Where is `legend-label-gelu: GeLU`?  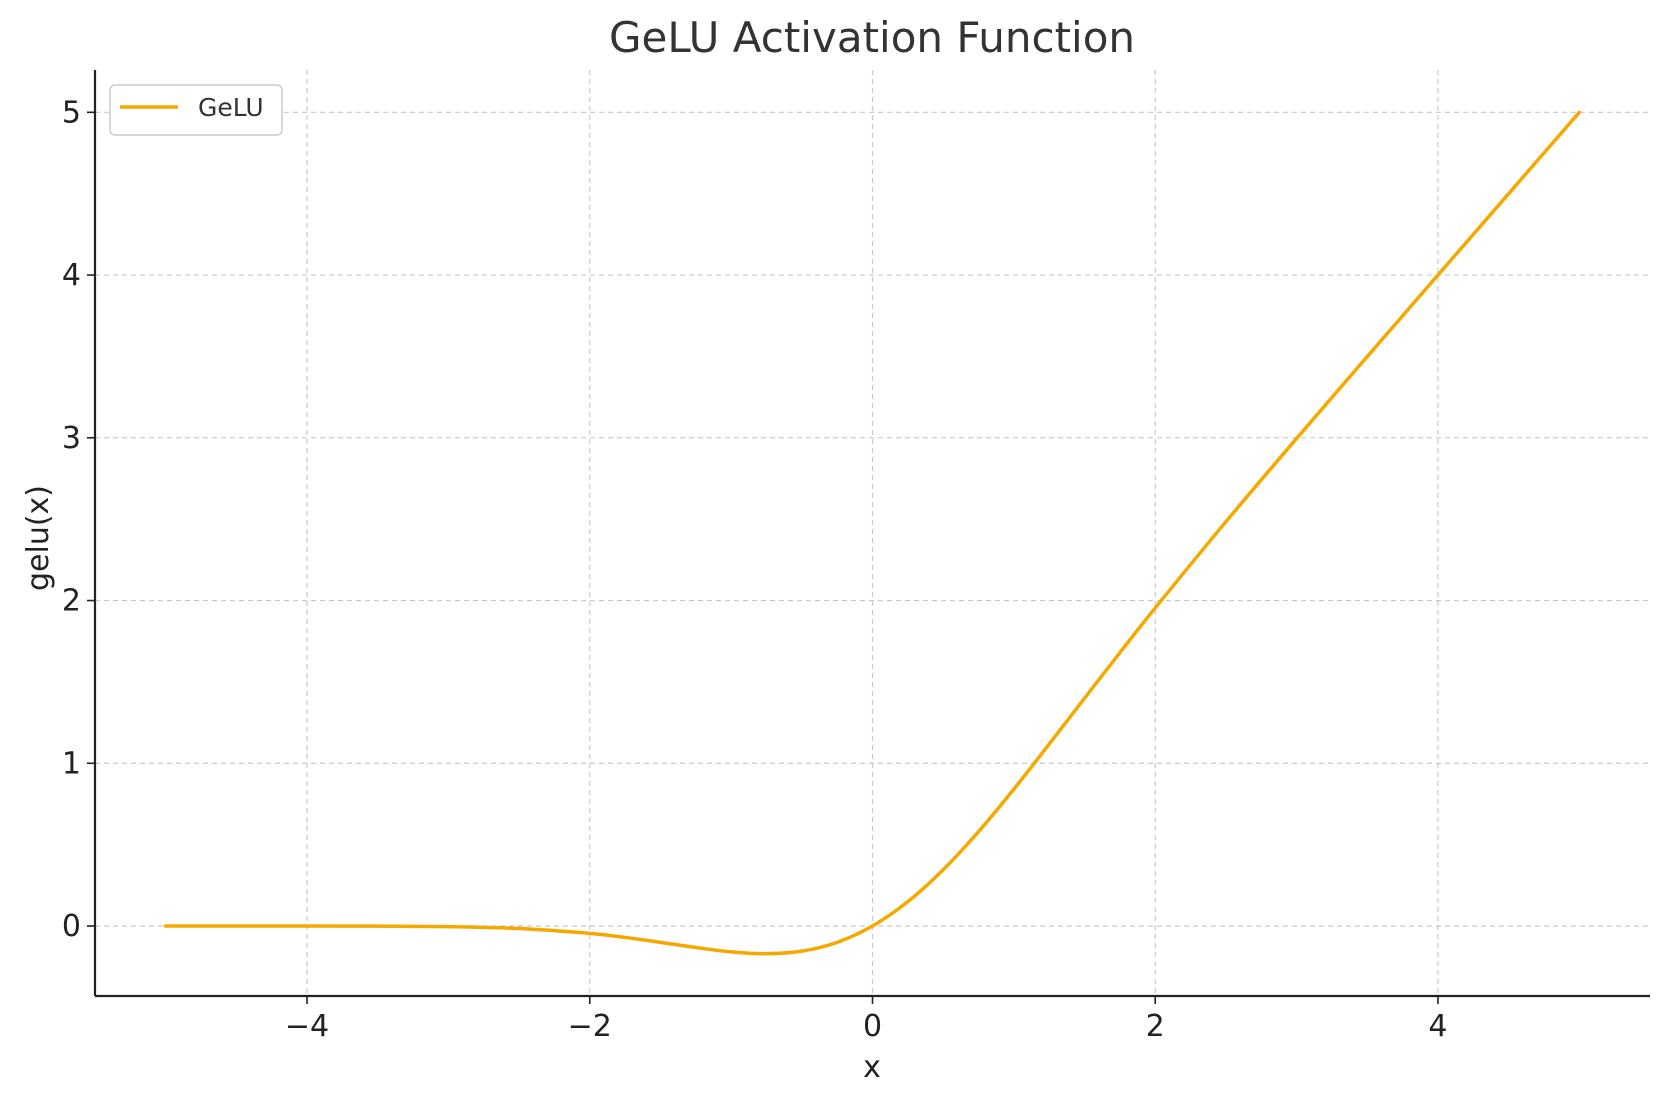
legend-label-gelu: GeLU is located at coordinates (231, 107).